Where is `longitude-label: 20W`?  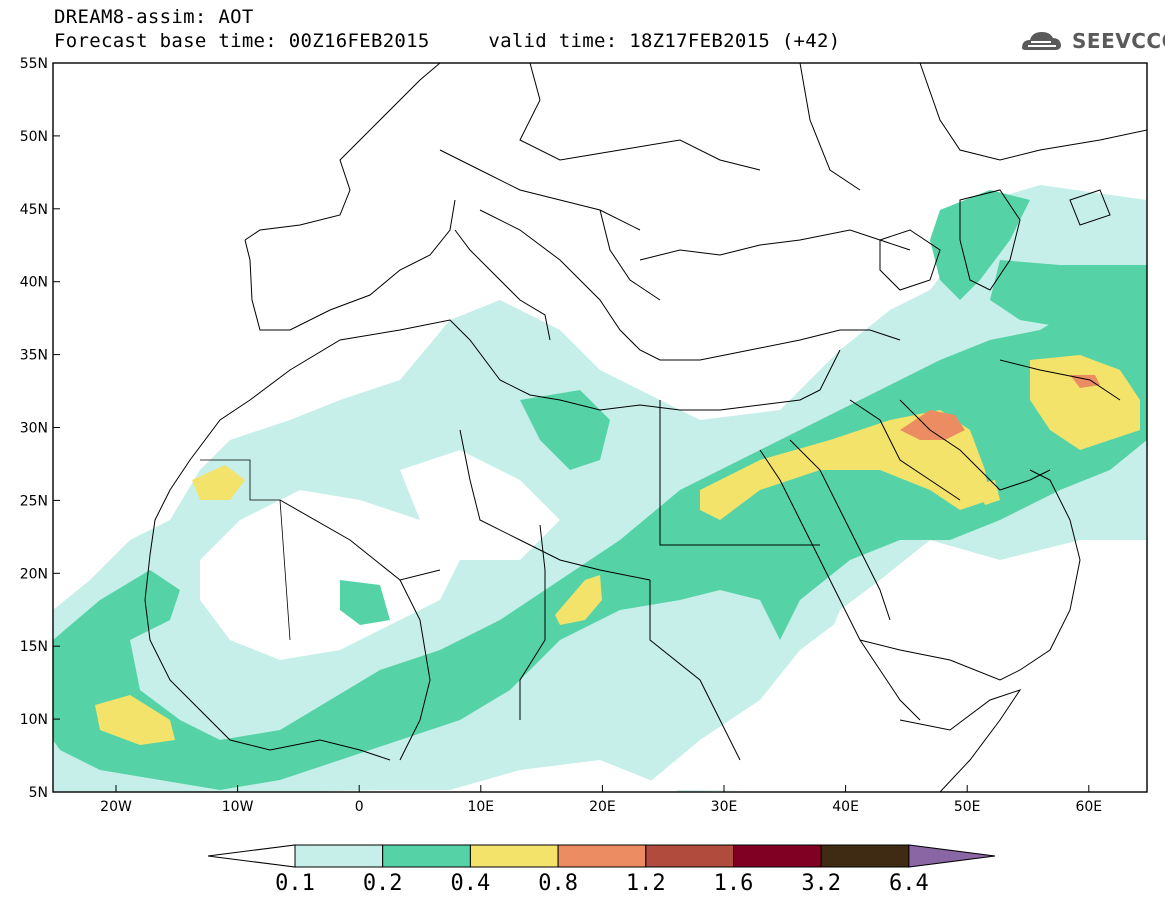
longitude-label: 20W is located at coordinates (116, 807).